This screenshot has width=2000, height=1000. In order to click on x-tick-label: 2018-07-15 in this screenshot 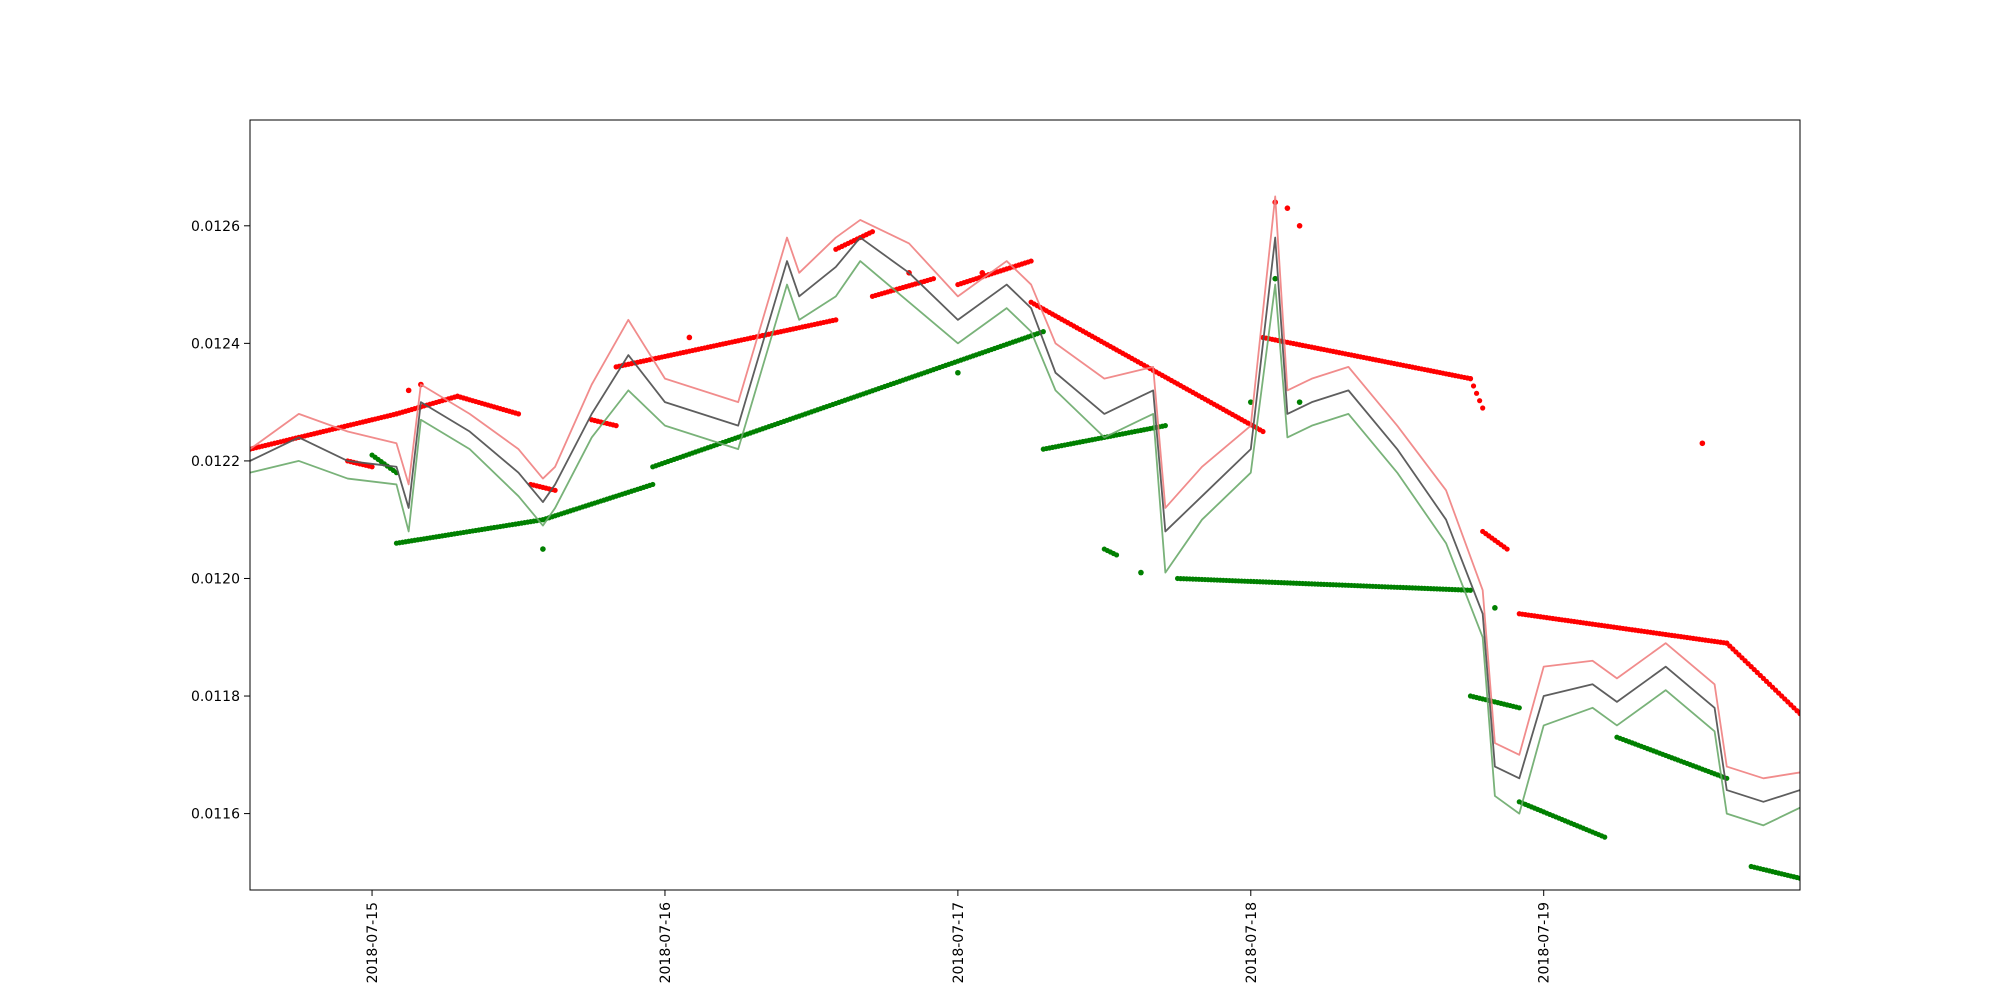, I will do `click(373, 942)`.